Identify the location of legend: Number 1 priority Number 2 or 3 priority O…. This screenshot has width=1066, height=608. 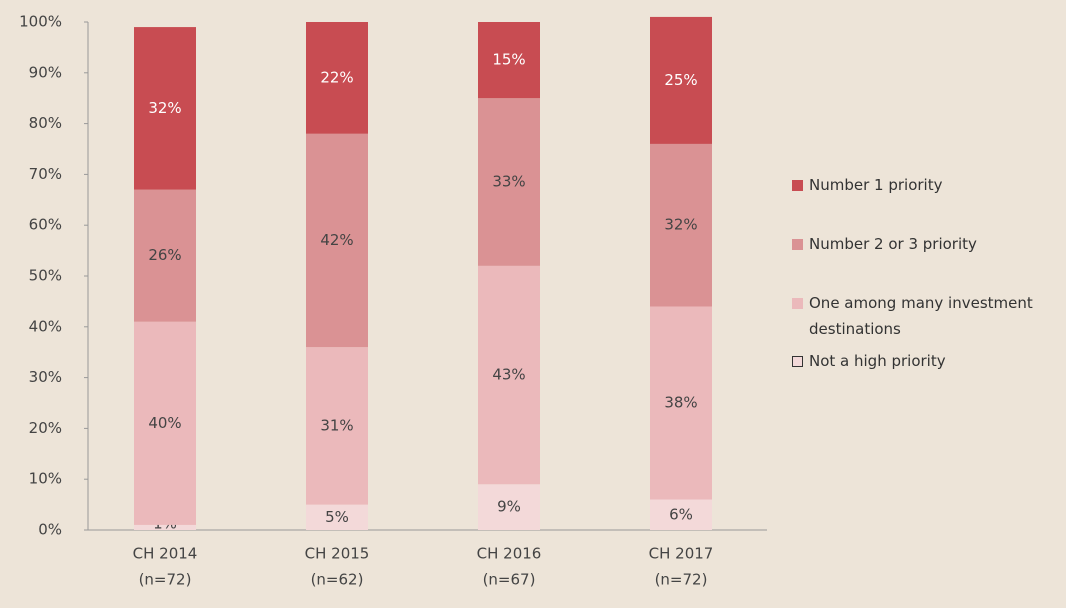
(927, 289).